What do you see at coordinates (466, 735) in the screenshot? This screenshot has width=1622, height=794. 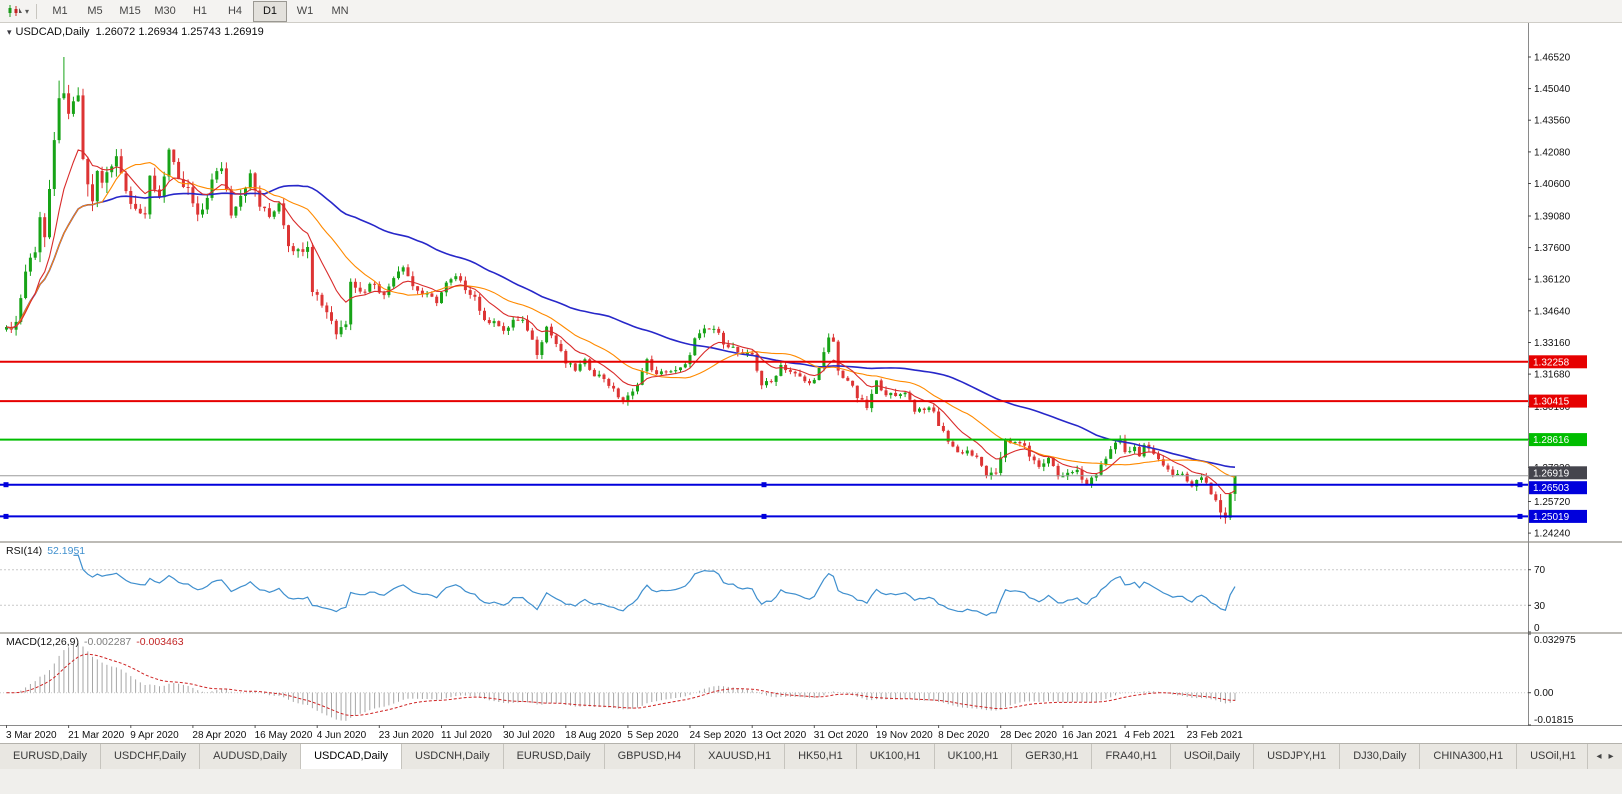 I see `date-axis-label: 11 Jul 2020` at bounding box center [466, 735].